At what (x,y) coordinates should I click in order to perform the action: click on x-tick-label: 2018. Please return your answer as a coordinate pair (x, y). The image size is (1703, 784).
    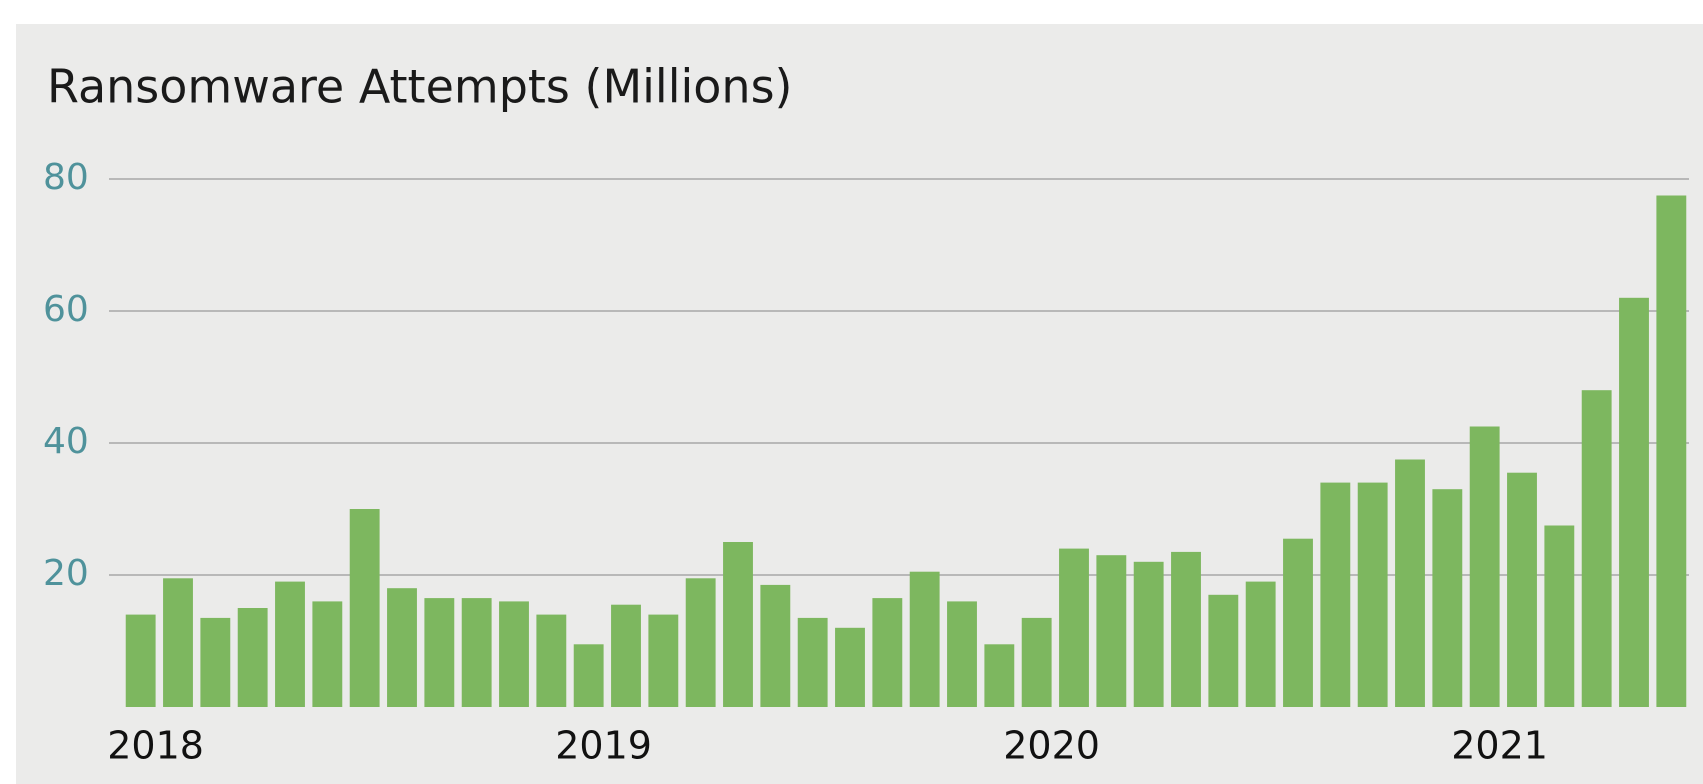
    Looking at the image, I should click on (155, 746).